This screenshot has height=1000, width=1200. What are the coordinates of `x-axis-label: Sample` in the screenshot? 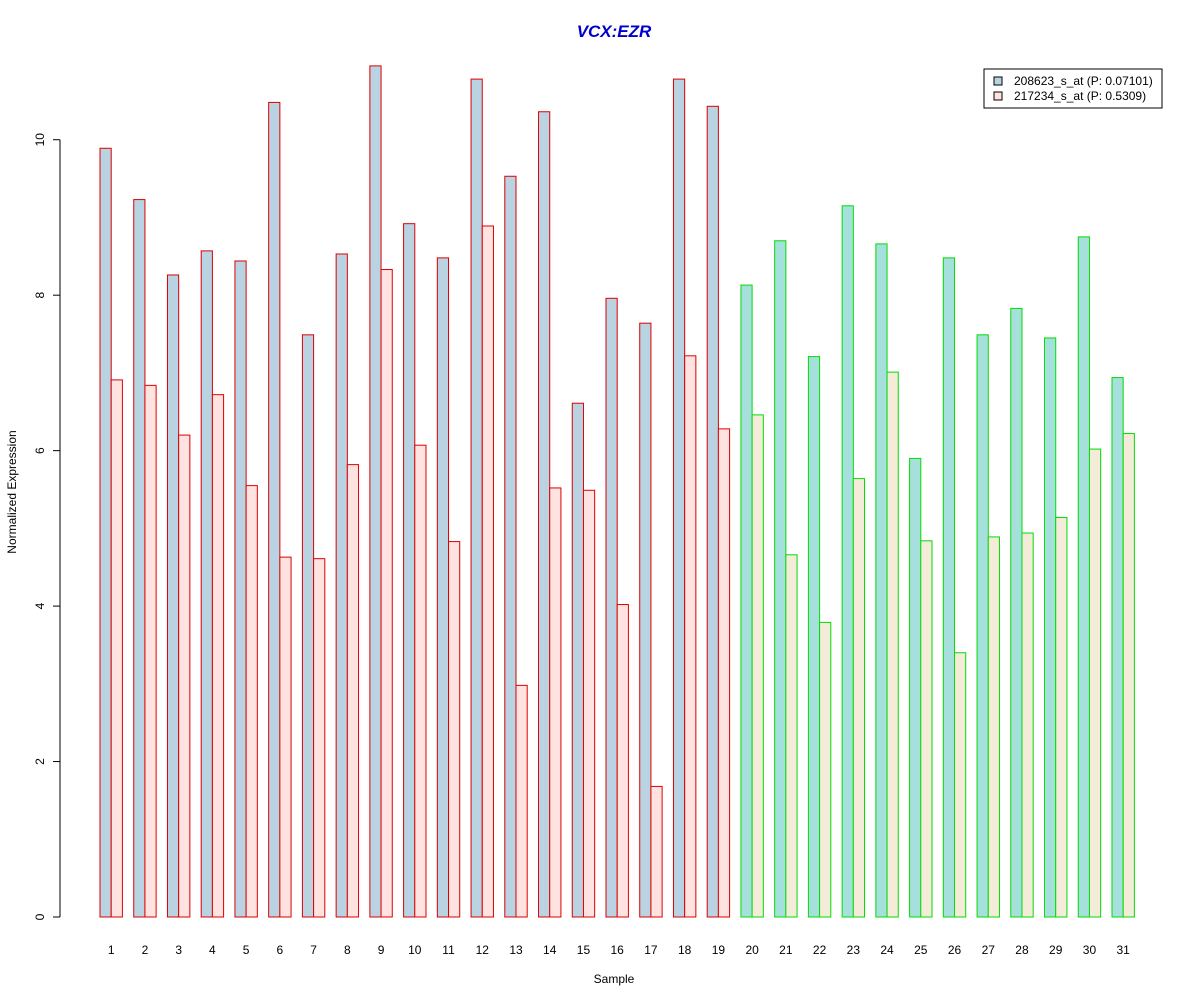 It's located at (614, 979).